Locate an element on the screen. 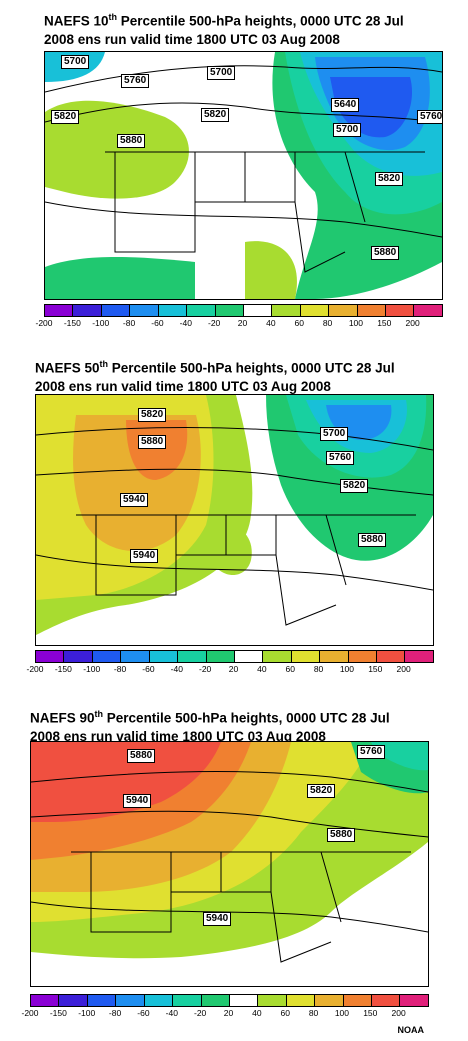 The image size is (468, 1041). color-scale-bar is located at coordinates (234, 656).